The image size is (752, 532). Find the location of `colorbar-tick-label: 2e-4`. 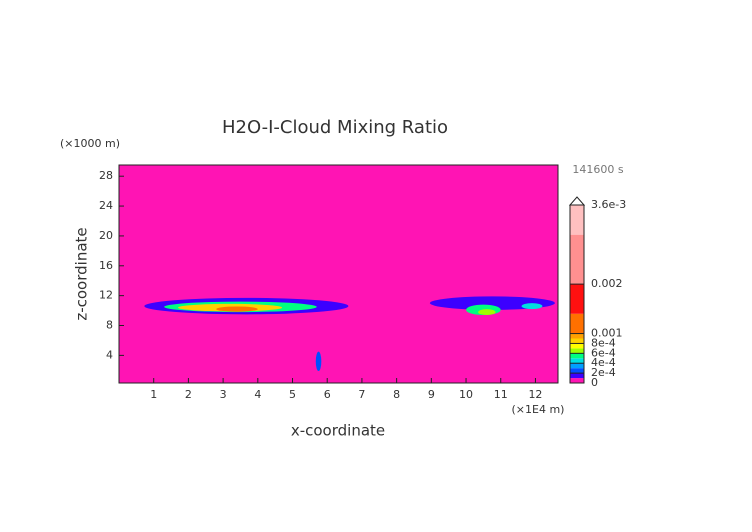

colorbar-tick-label: 2e-4 is located at coordinates (603, 372).